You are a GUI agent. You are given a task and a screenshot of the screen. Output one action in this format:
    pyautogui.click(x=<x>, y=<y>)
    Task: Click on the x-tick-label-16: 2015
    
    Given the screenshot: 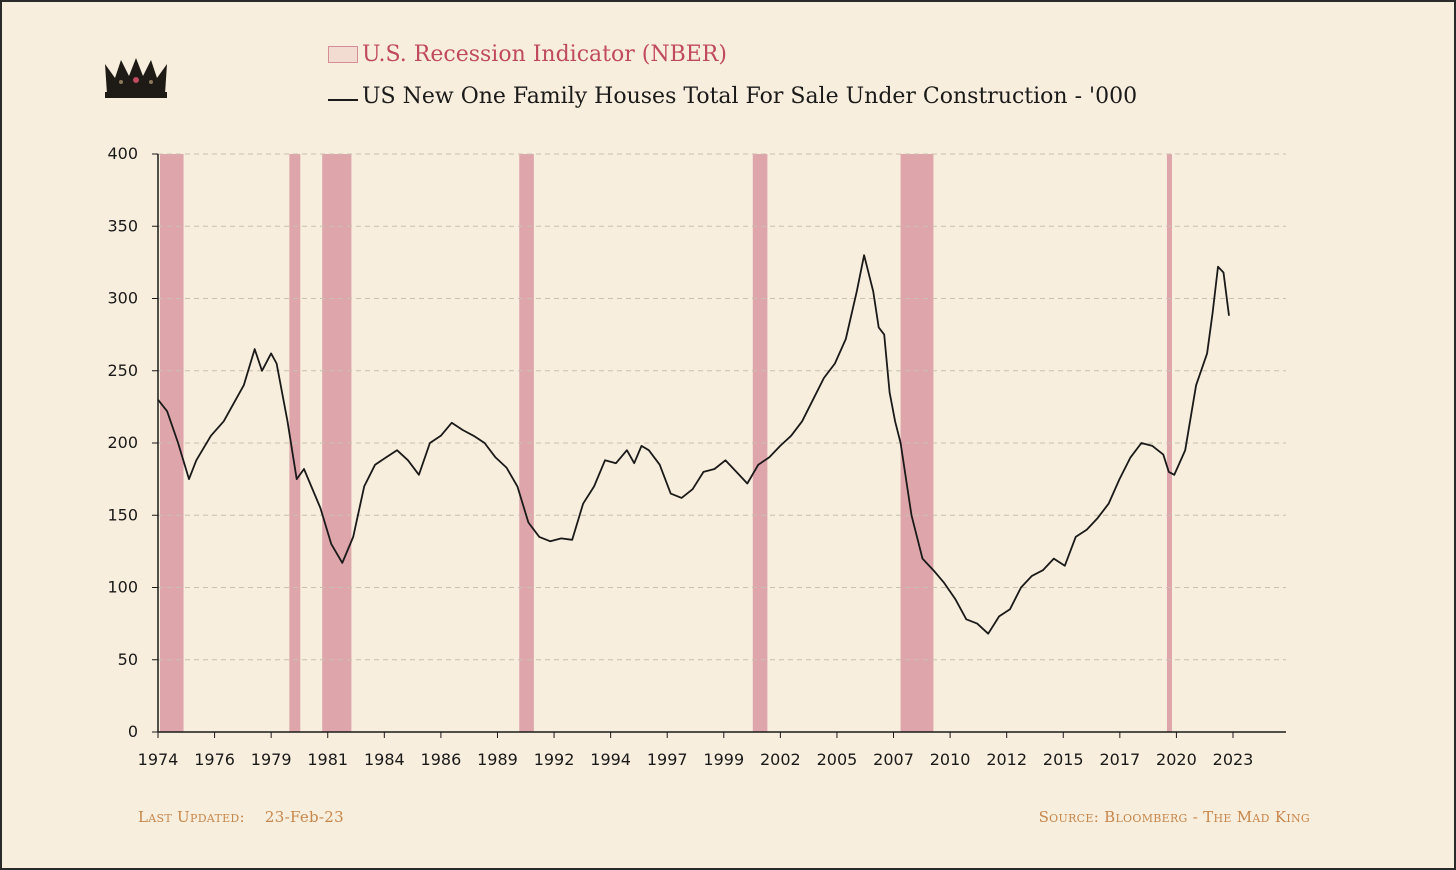 What is the action you would take?
    pyautogui.click(x=1063, y=759)
    